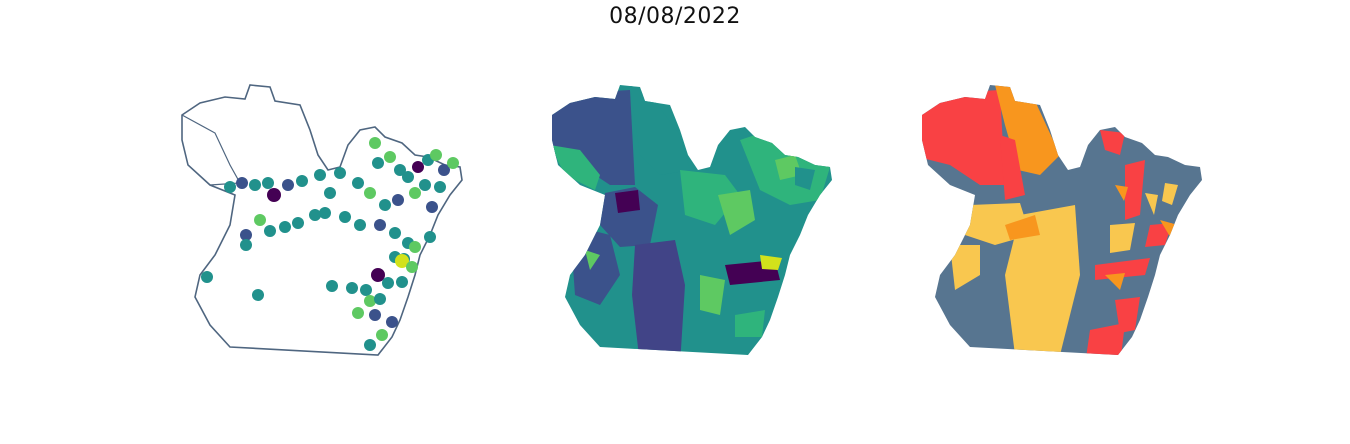 This screenshot has width=1350, height=444. Describe the element at coordinates (211, 150) in the screenshot. I see `inner-outline` at that location.